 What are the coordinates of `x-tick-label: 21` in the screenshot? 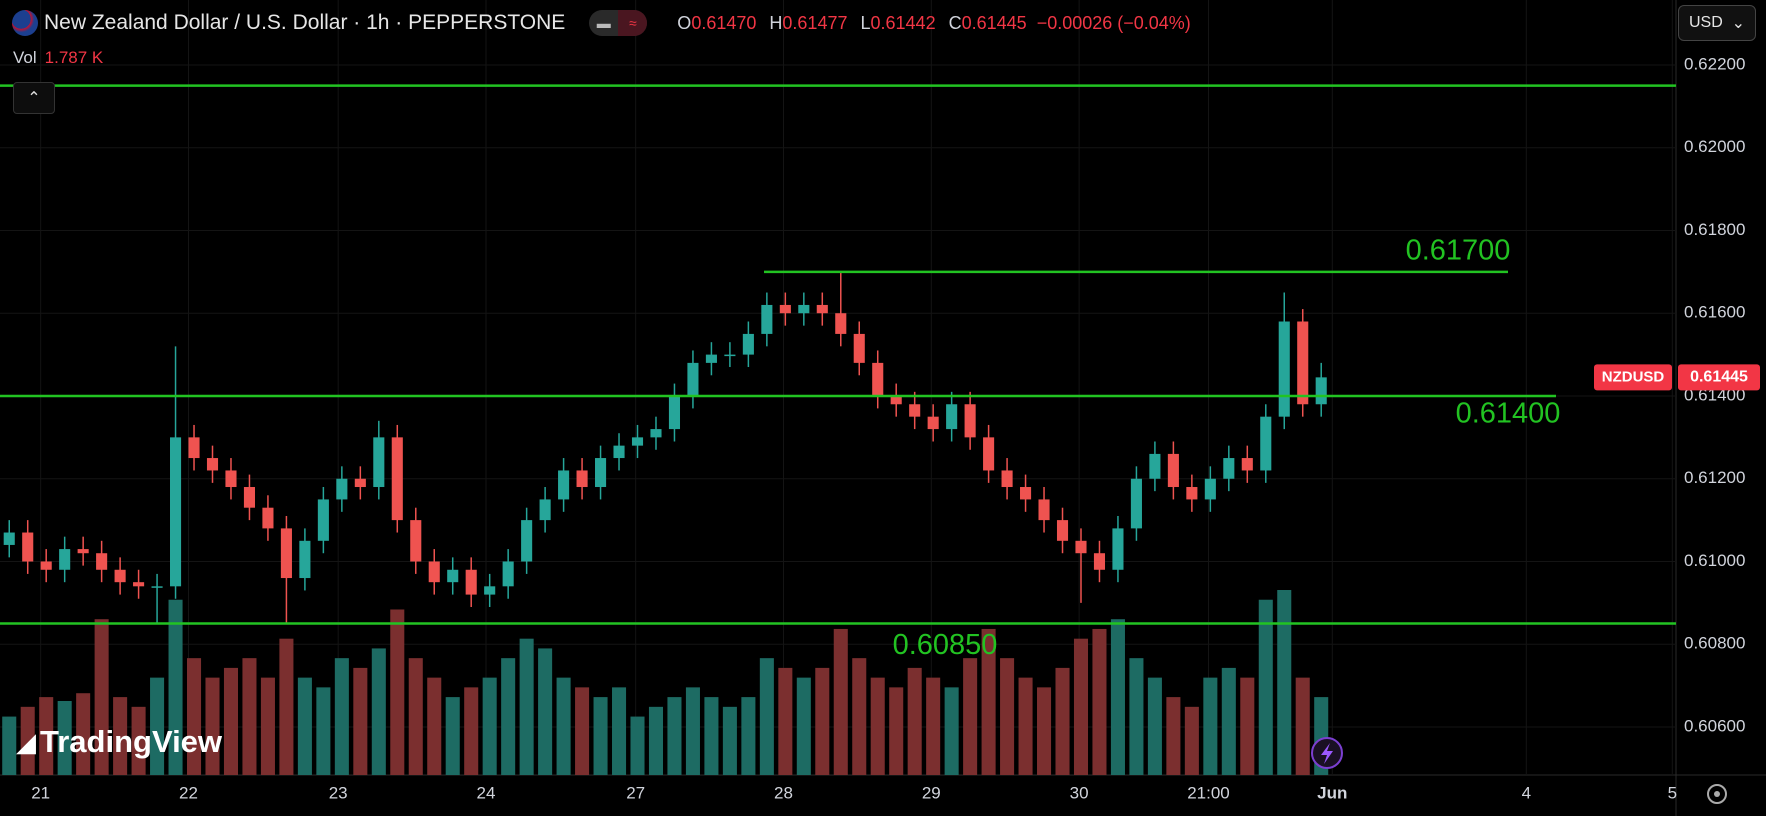 It's located at (40, 792).